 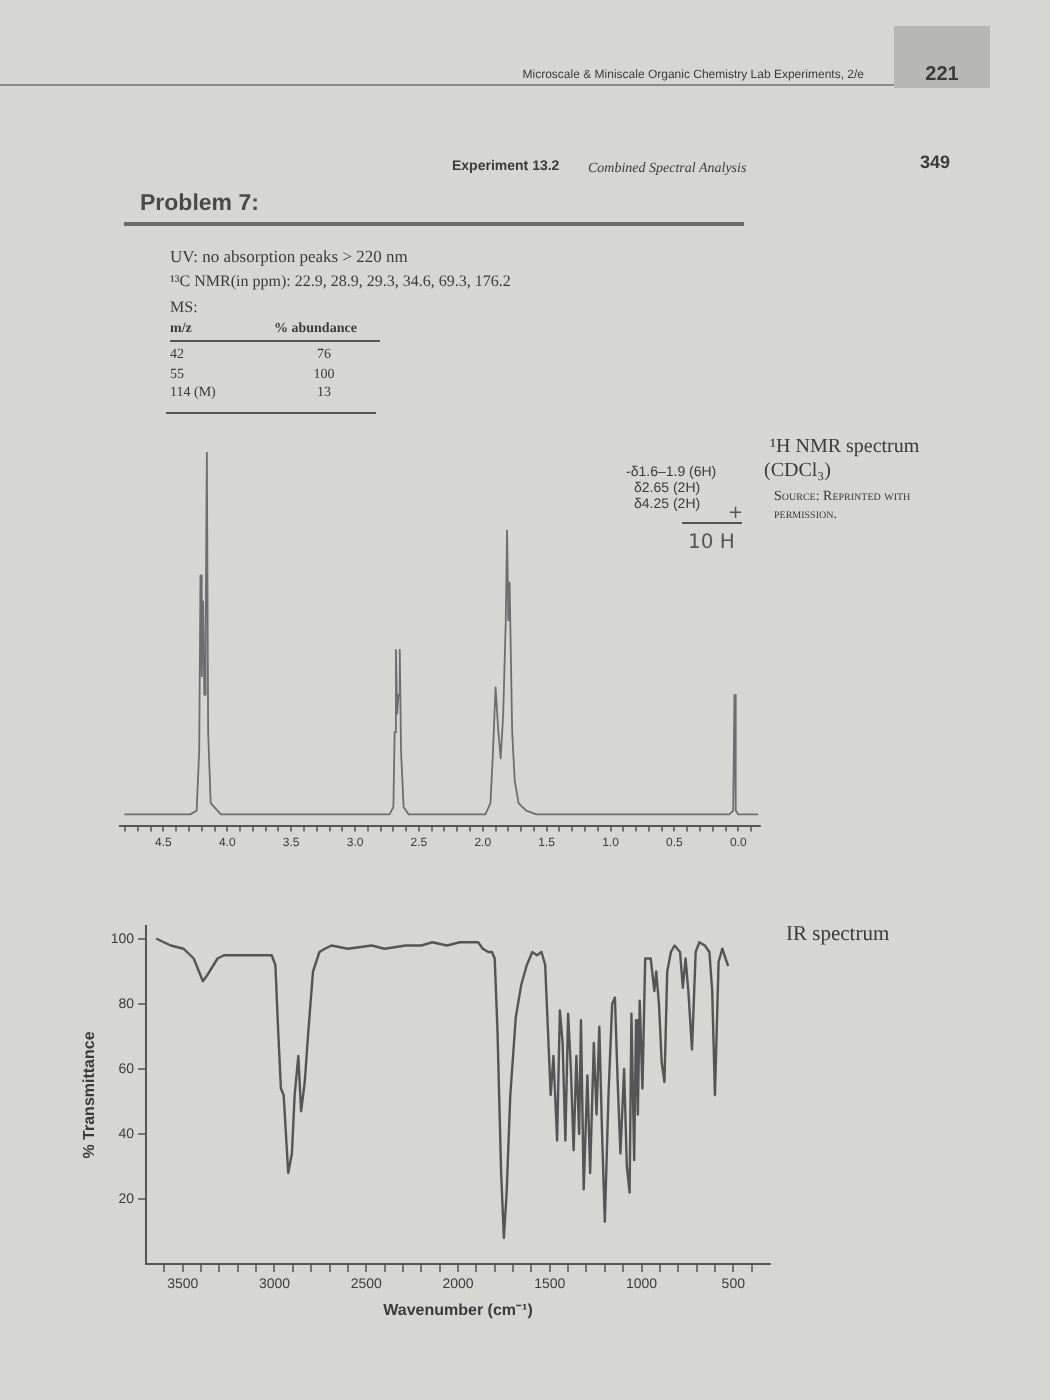 What do you see at coordinates (838, 936) in the screenshot?
I see `text: IR spectrum` at bounding box center [838, 936].